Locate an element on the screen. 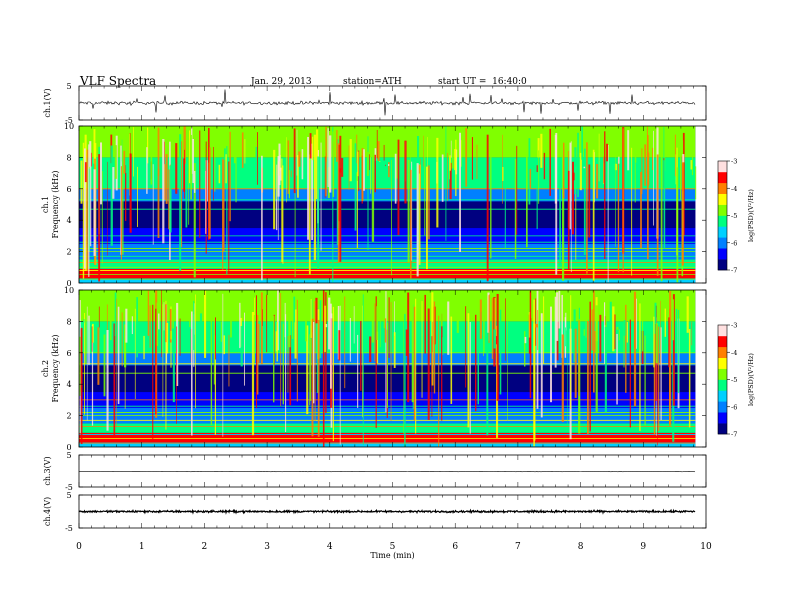  y-axis-label: Frequency (kHz) is located at coordinates (55, 368).